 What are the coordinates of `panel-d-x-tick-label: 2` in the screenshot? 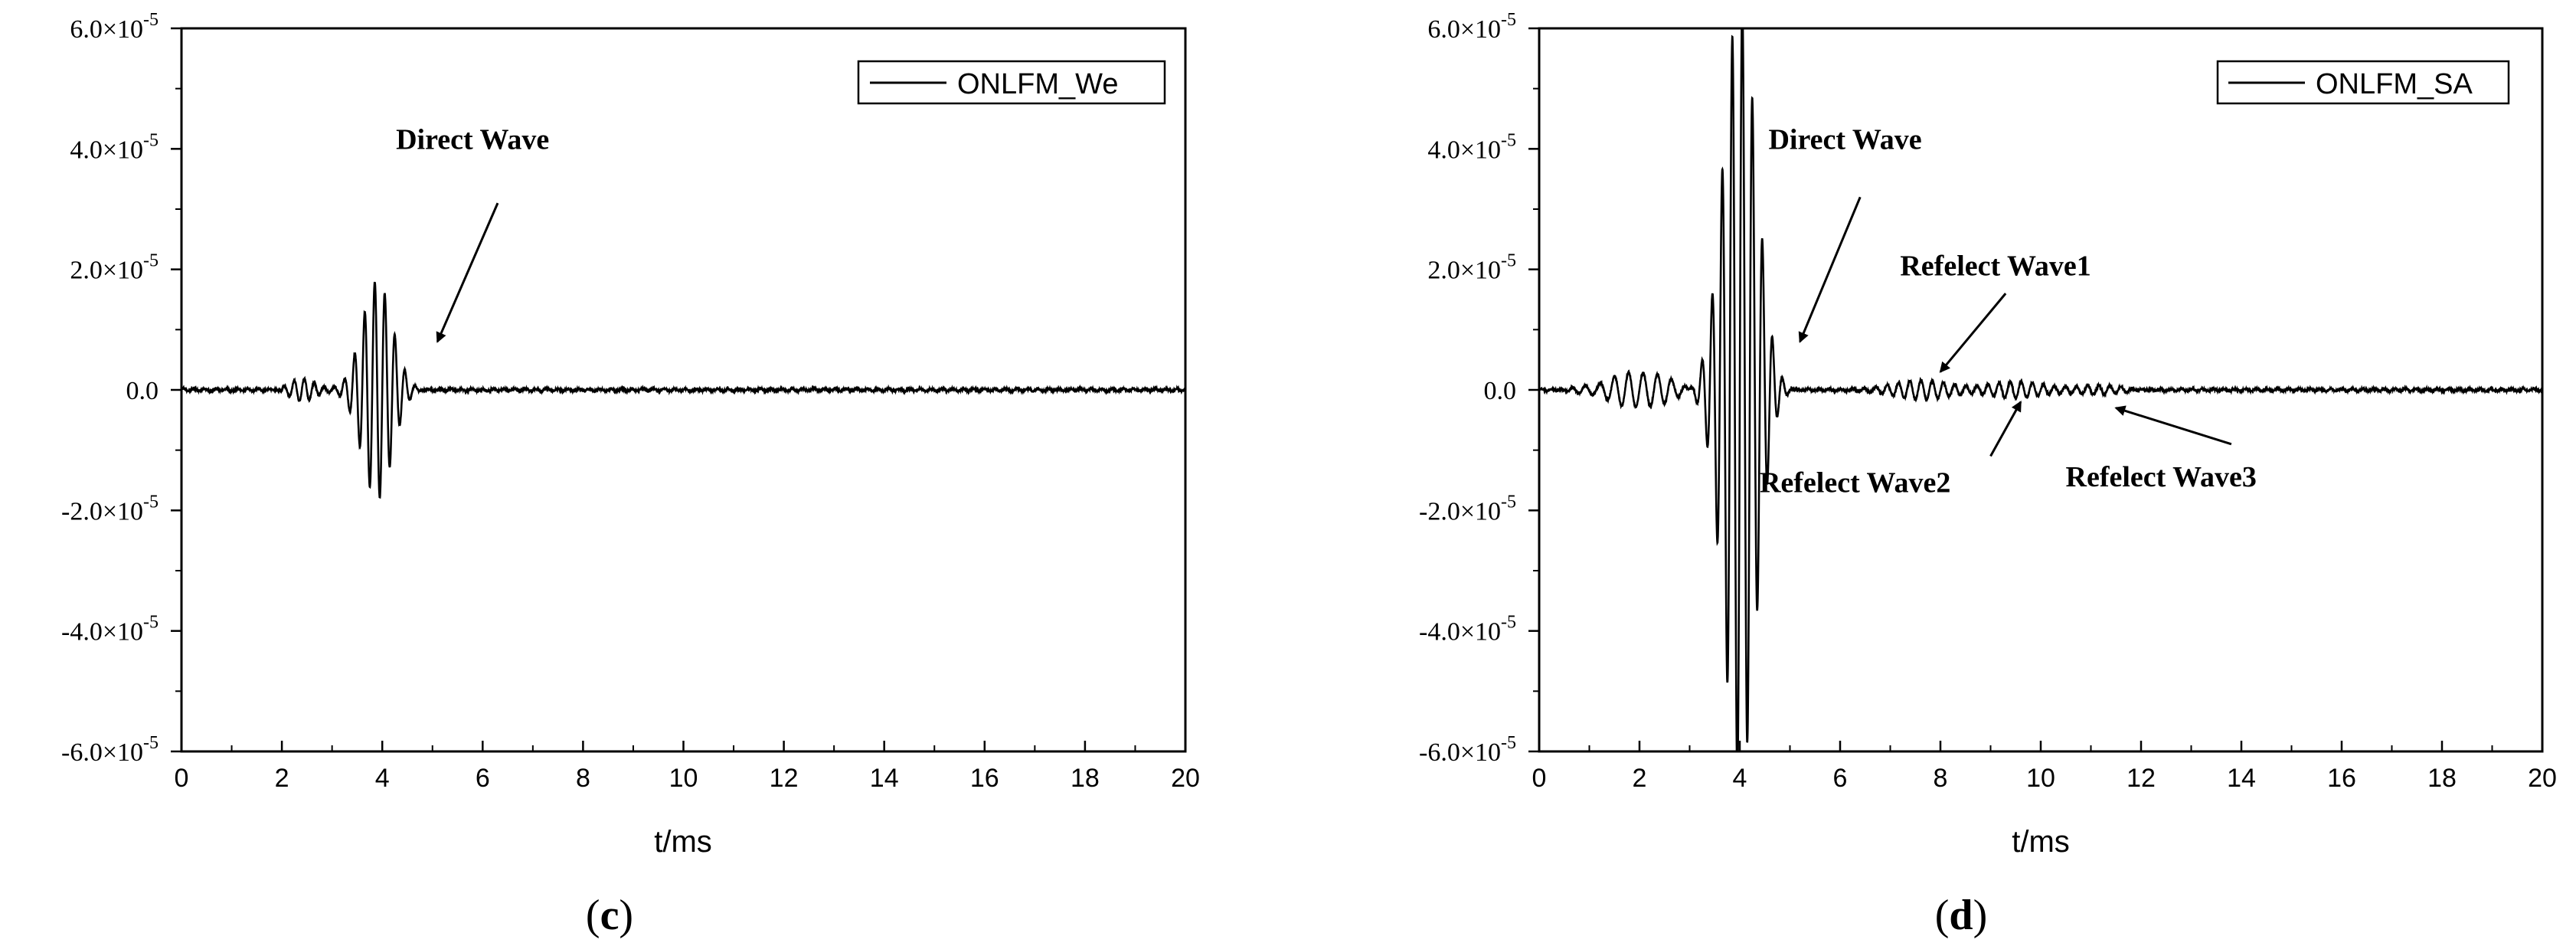 It's located at (1640, 778).